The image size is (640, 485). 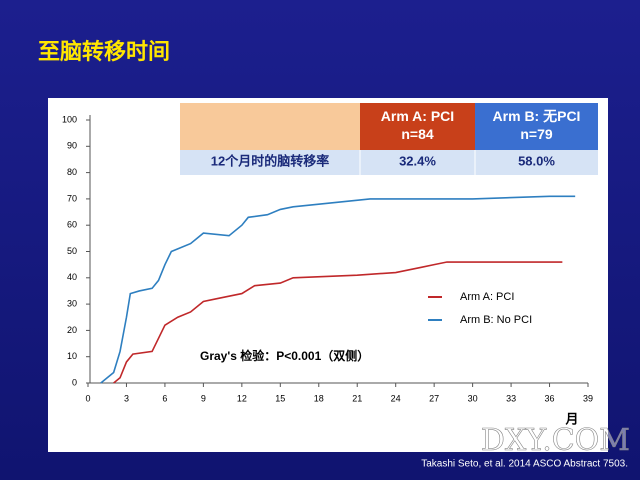 I want to click on table, so click(x=389, y=139).